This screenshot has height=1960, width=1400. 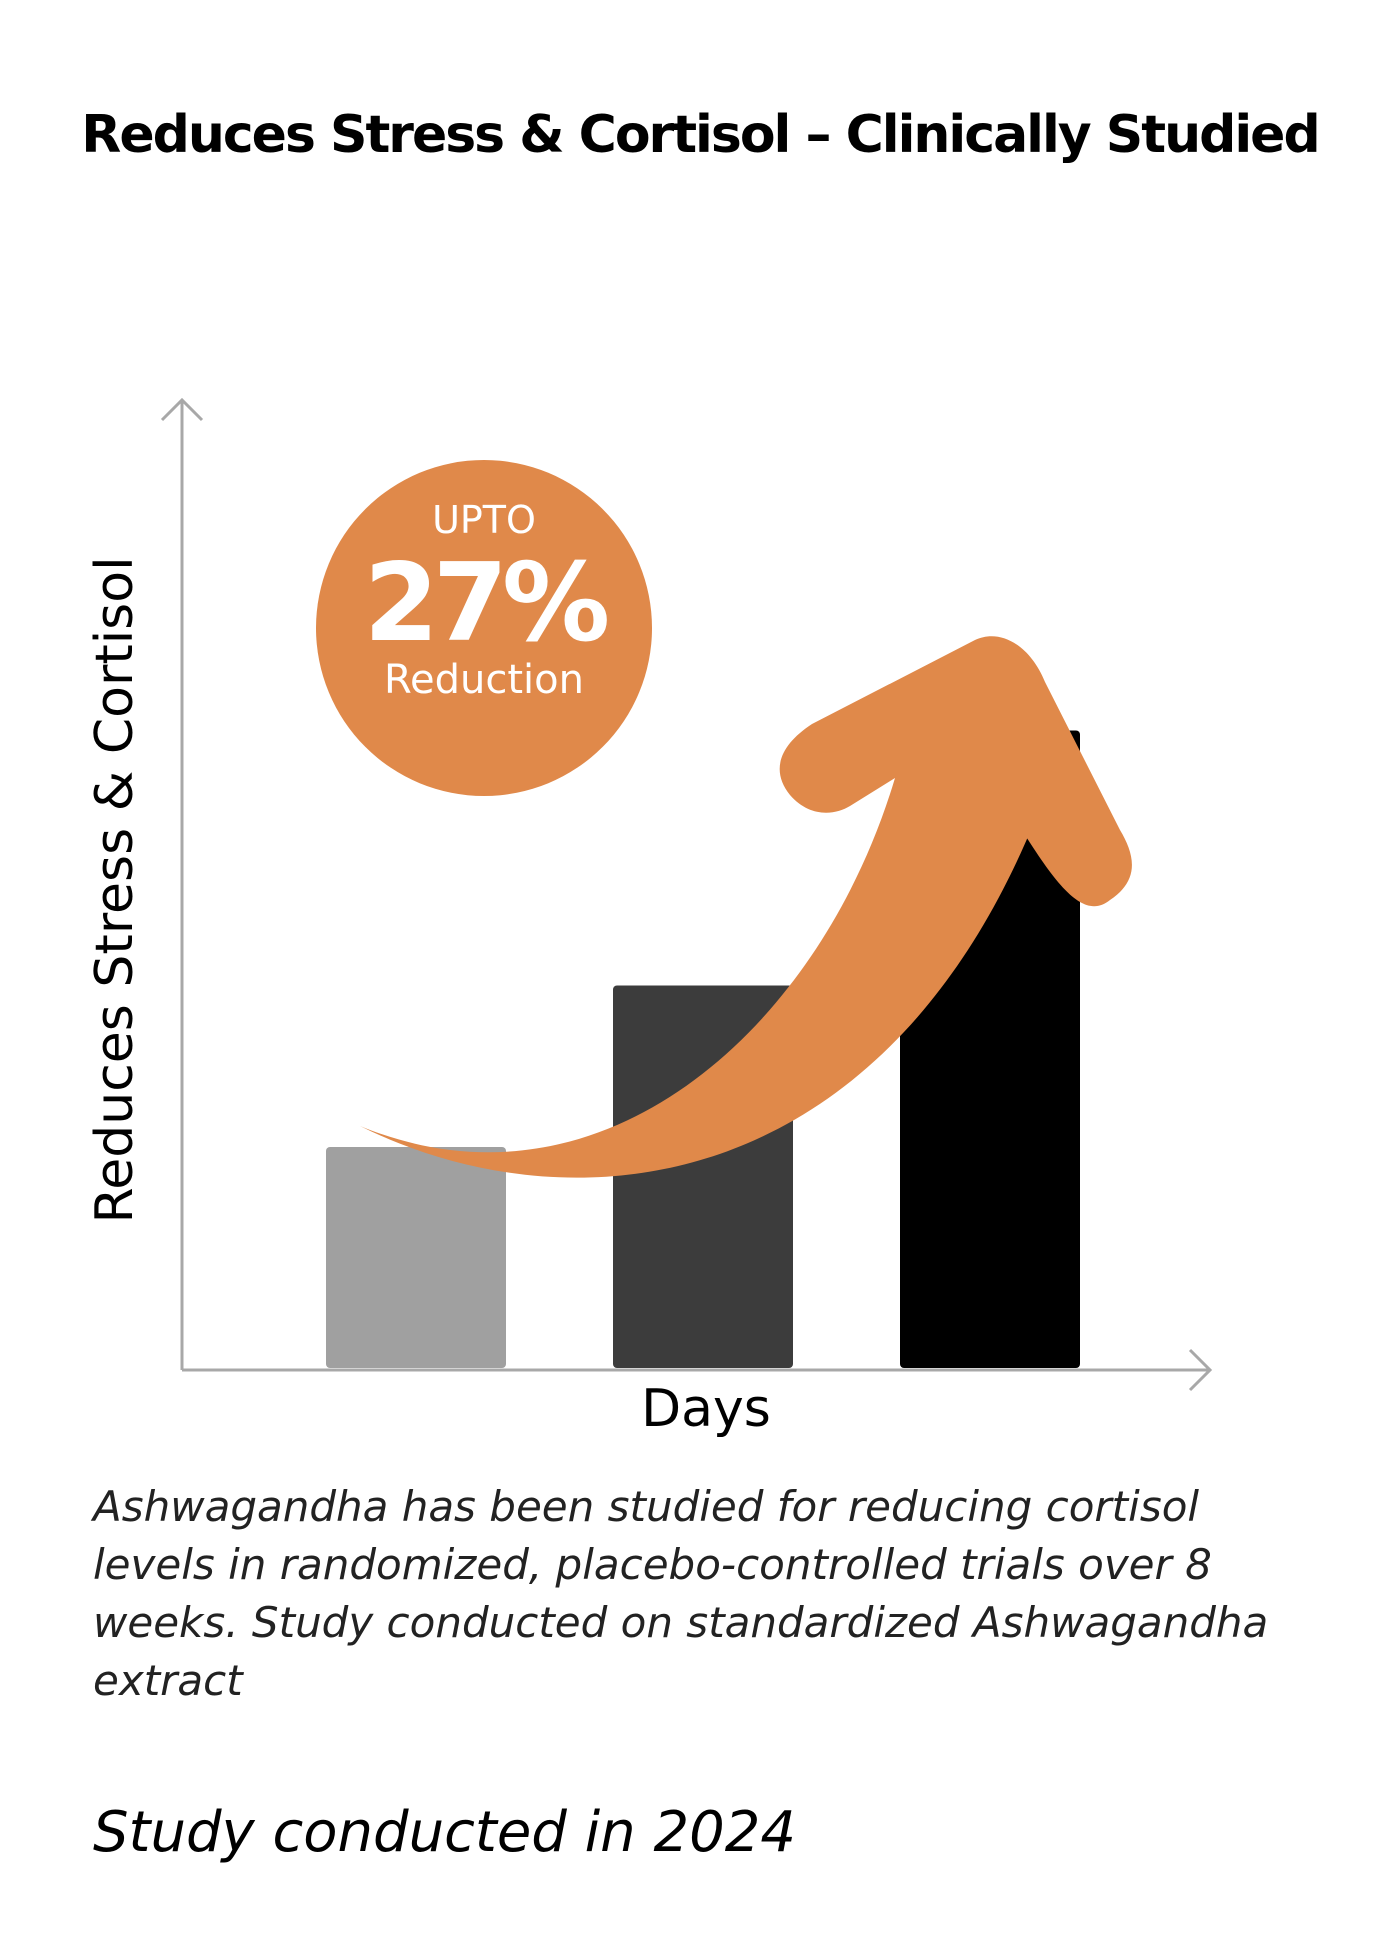 What do you see at coordinates (485, 603) in the screenshot?
I see `badge-value-text: 27%` at bounding box center [485, 603].